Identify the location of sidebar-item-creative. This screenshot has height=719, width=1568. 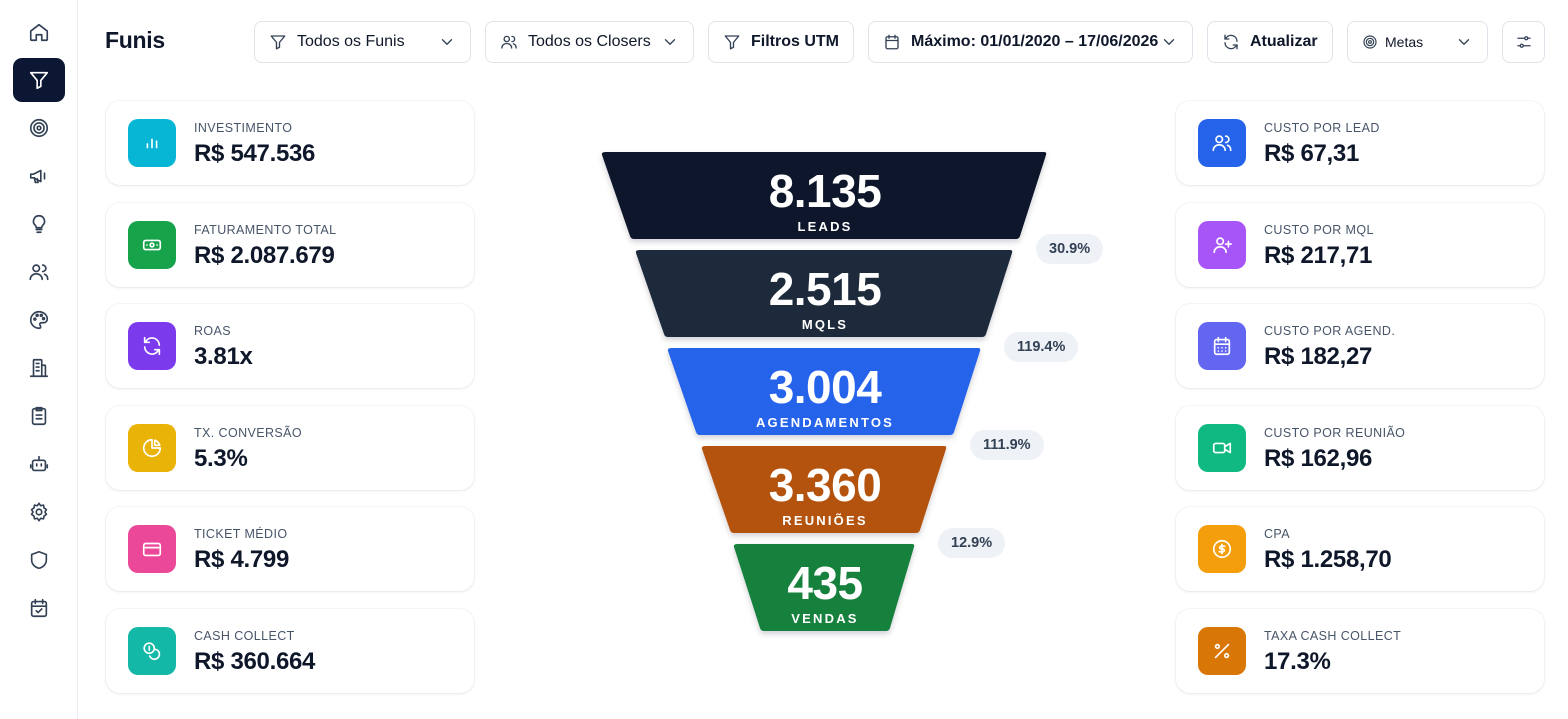
(39, 320).